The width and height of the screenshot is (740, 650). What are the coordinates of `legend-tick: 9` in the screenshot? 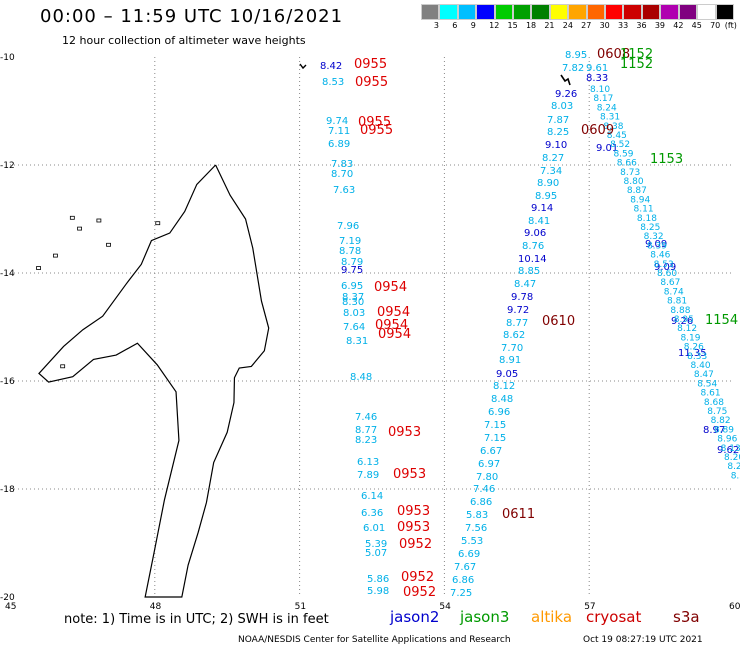 It's located at (473, 25).